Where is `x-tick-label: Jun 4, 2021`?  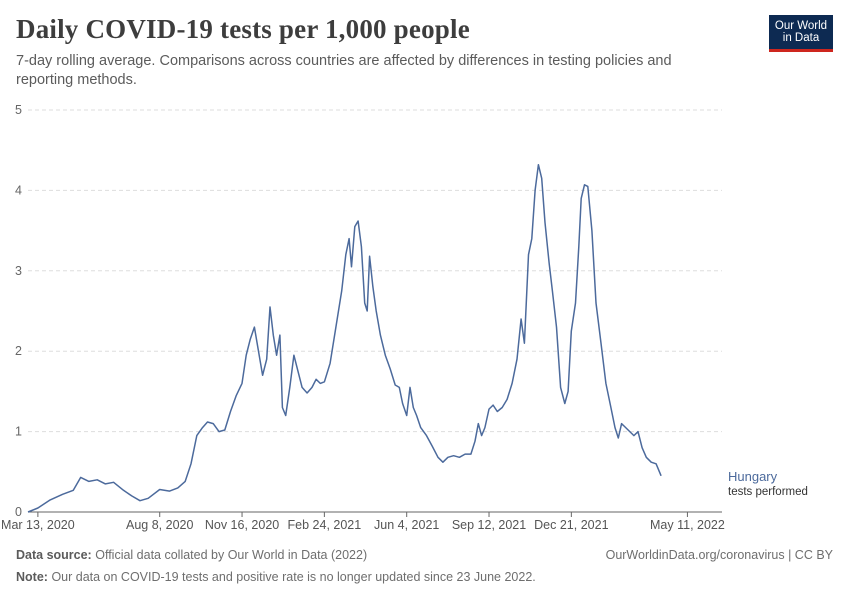 x-tick-label: Jun 4, 2021 is located at coordinates (406, 525).